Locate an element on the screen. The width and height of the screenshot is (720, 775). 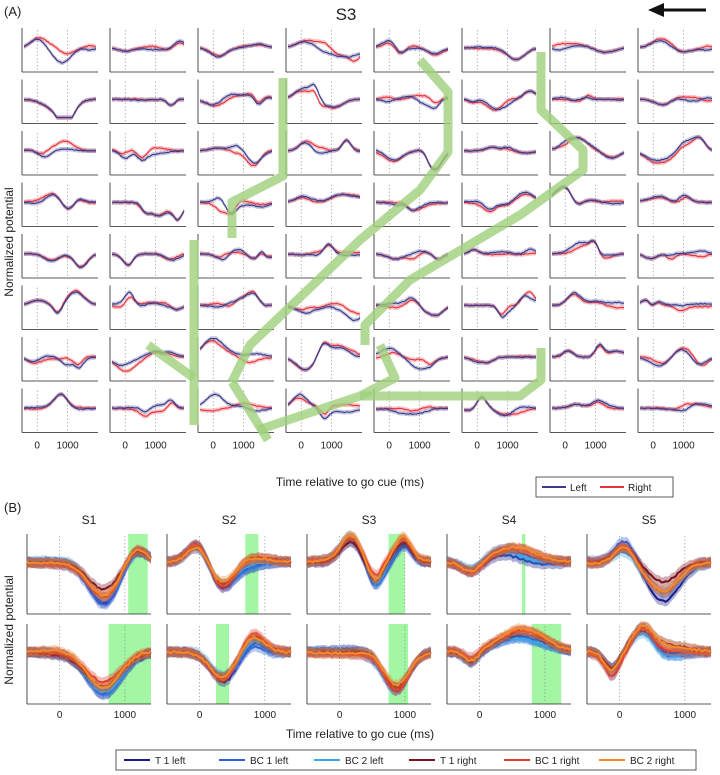
subject-title: S5 is located at coordinates (649, 520).